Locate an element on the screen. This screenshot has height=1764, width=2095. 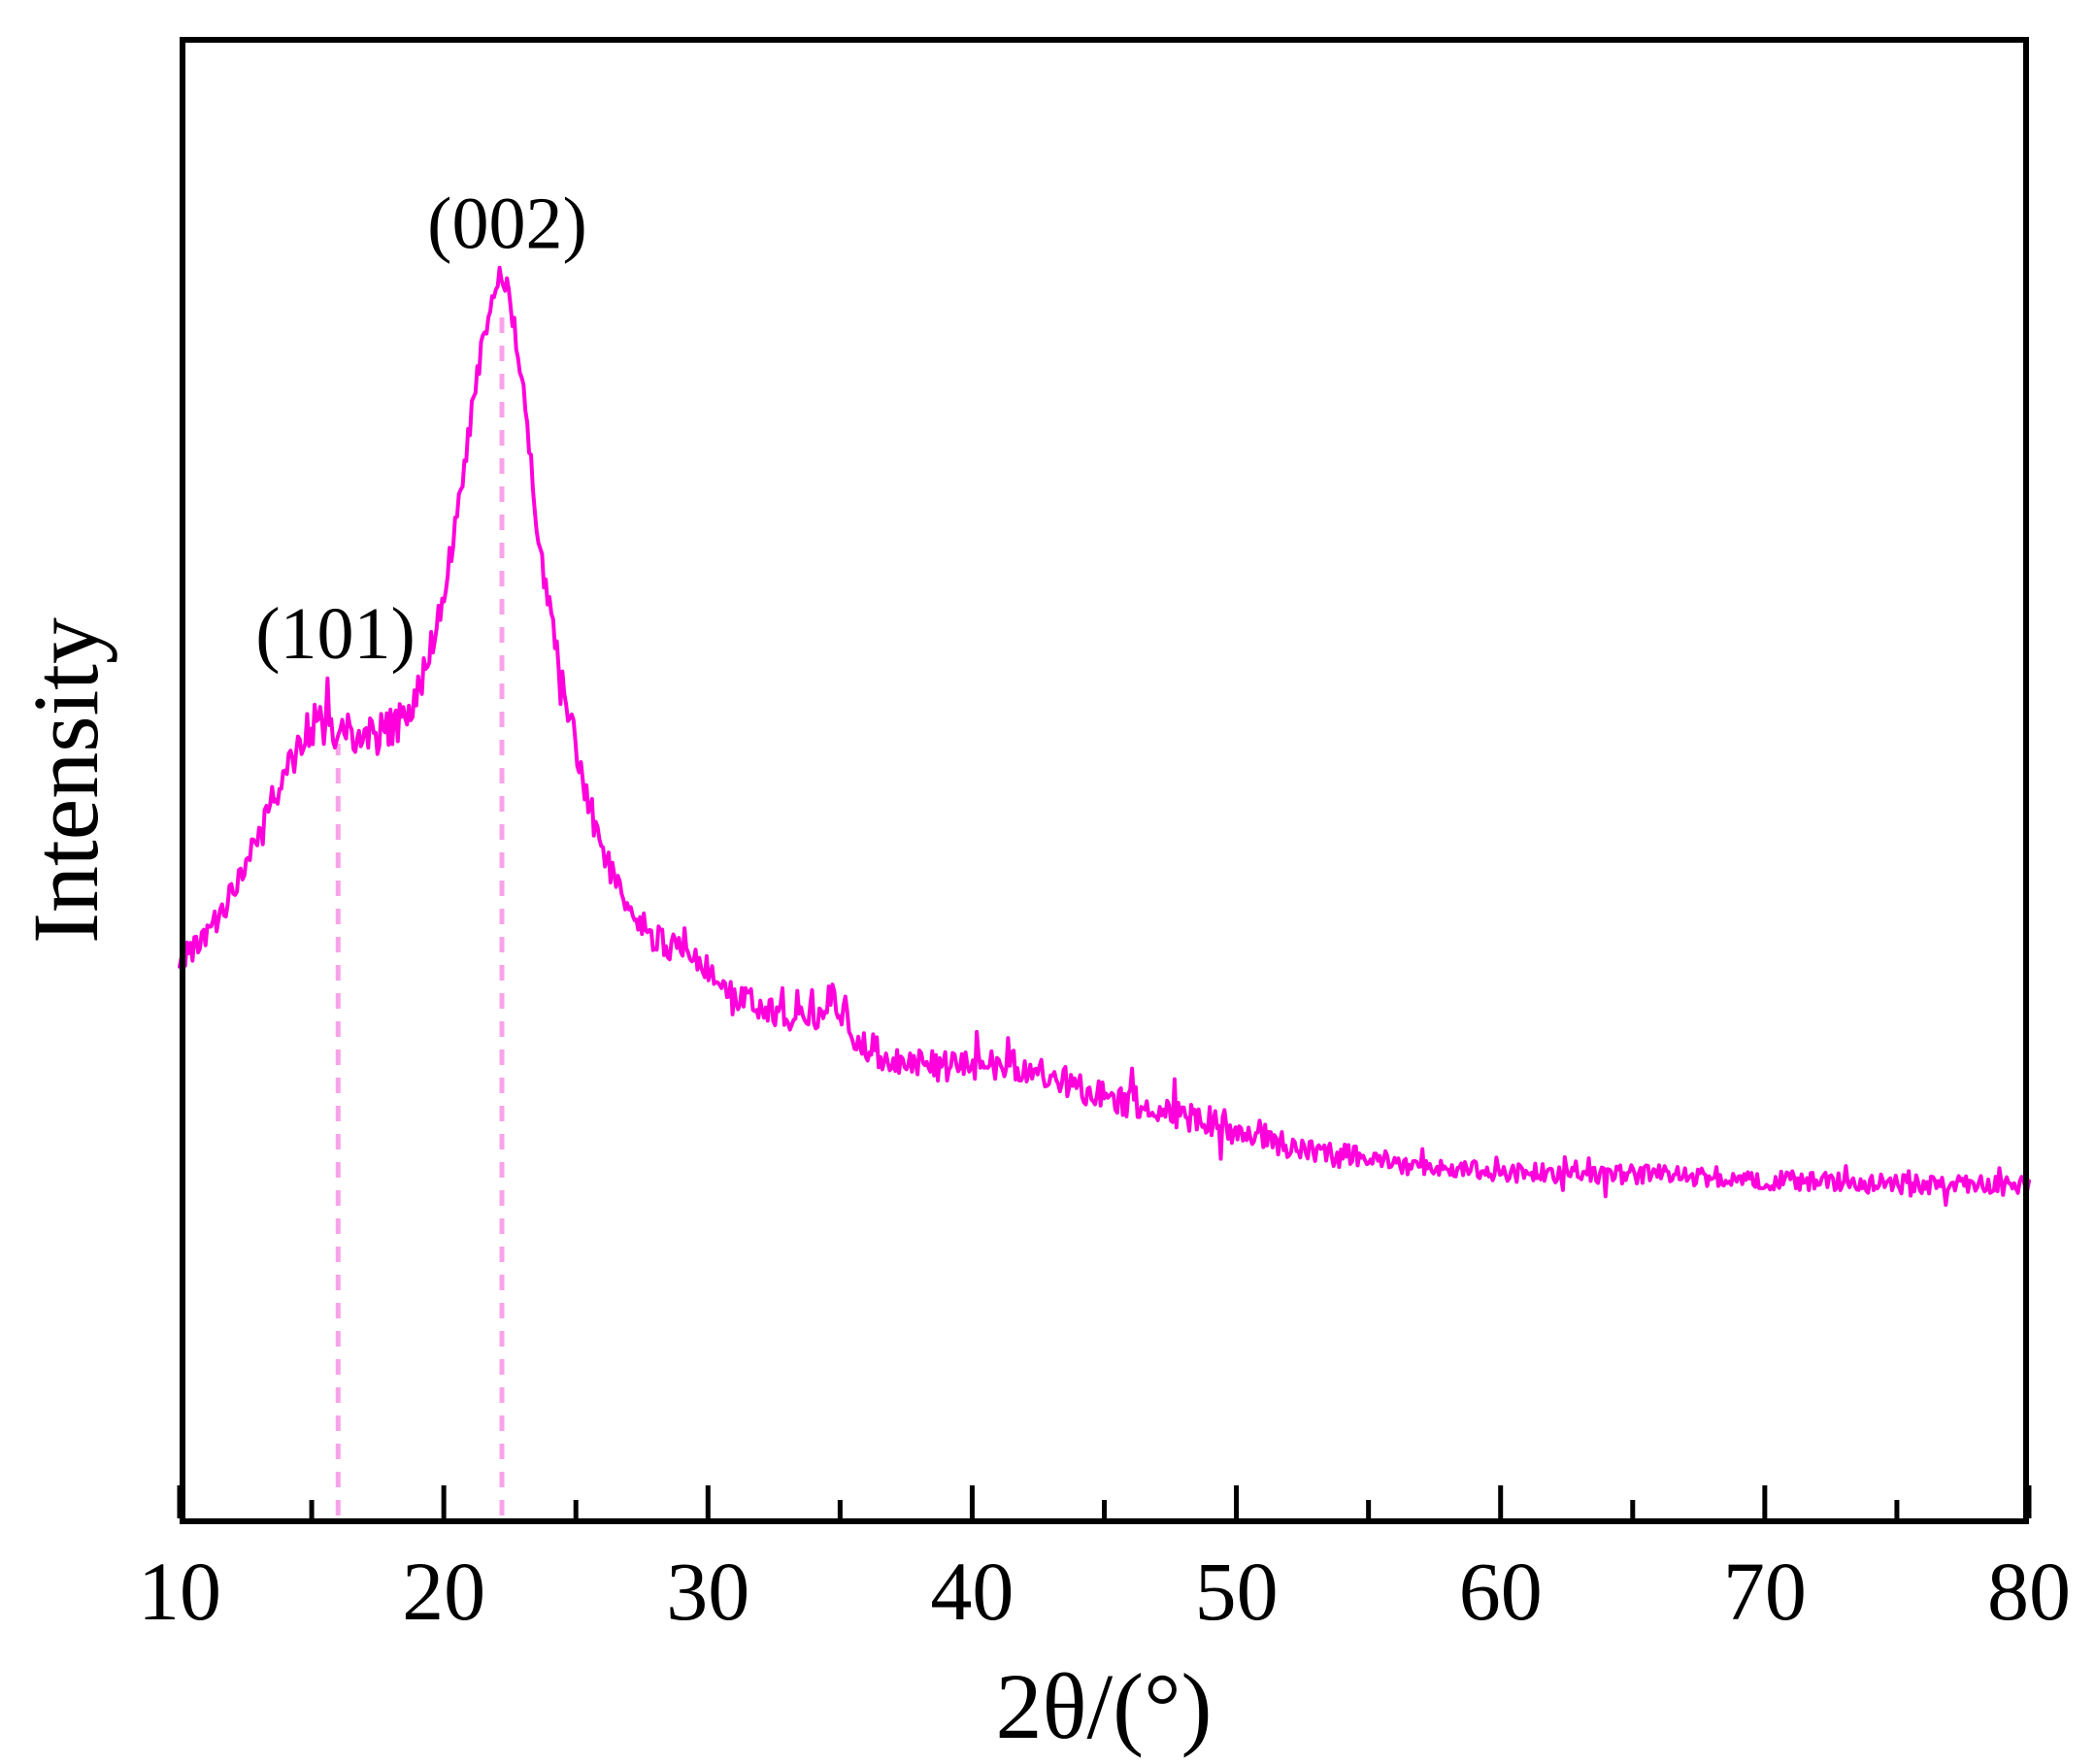
x-axis-title: 2θ/(°) is located at coordinates (1104, 1706).